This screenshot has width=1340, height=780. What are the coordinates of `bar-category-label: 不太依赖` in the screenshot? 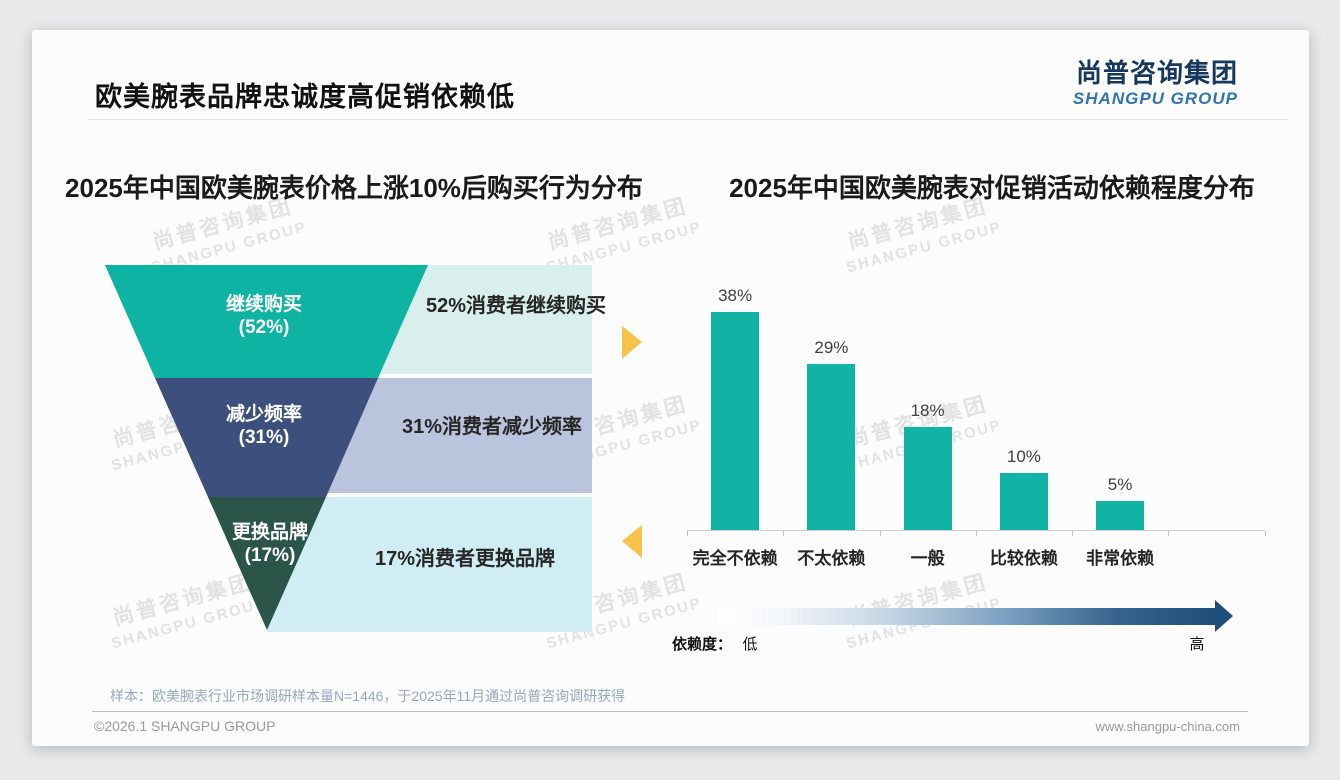 It's located at (831, 558).